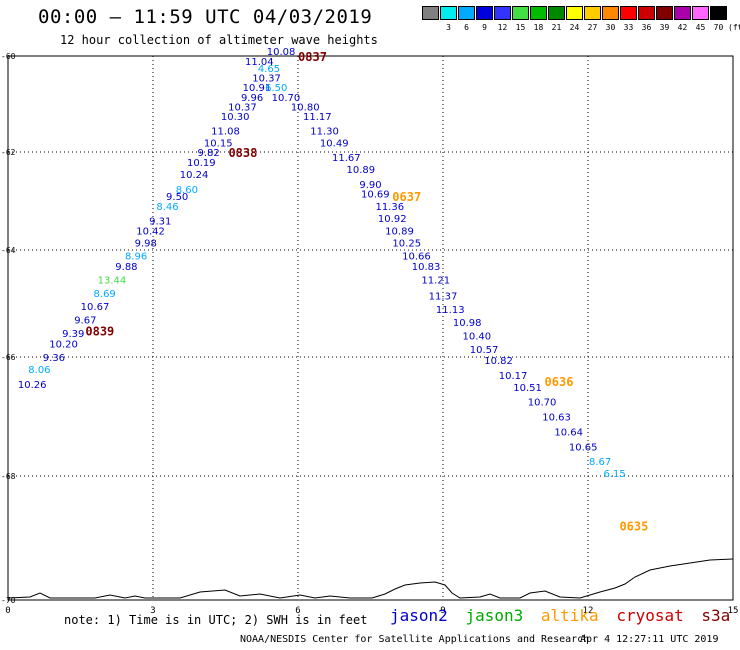 This screenshot has height=650, width=740. I want to click on chart-title: 00:00 — 11:59 UTC 04/03/2019, so click(205, 17).